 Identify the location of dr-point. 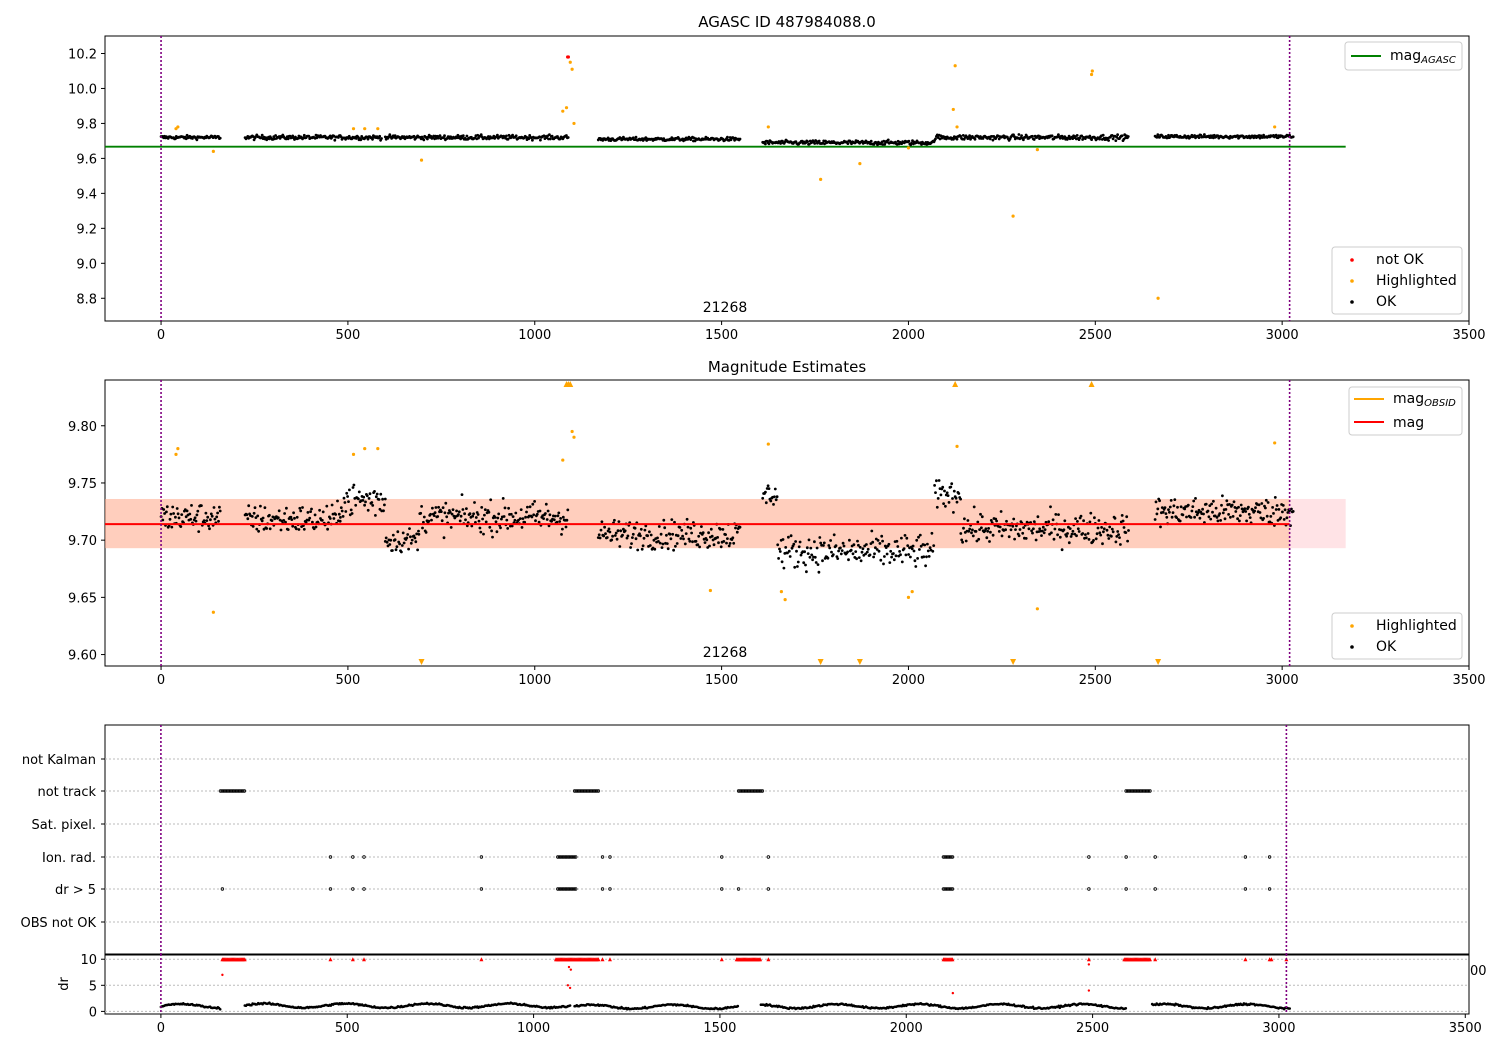
(1033, 1007).